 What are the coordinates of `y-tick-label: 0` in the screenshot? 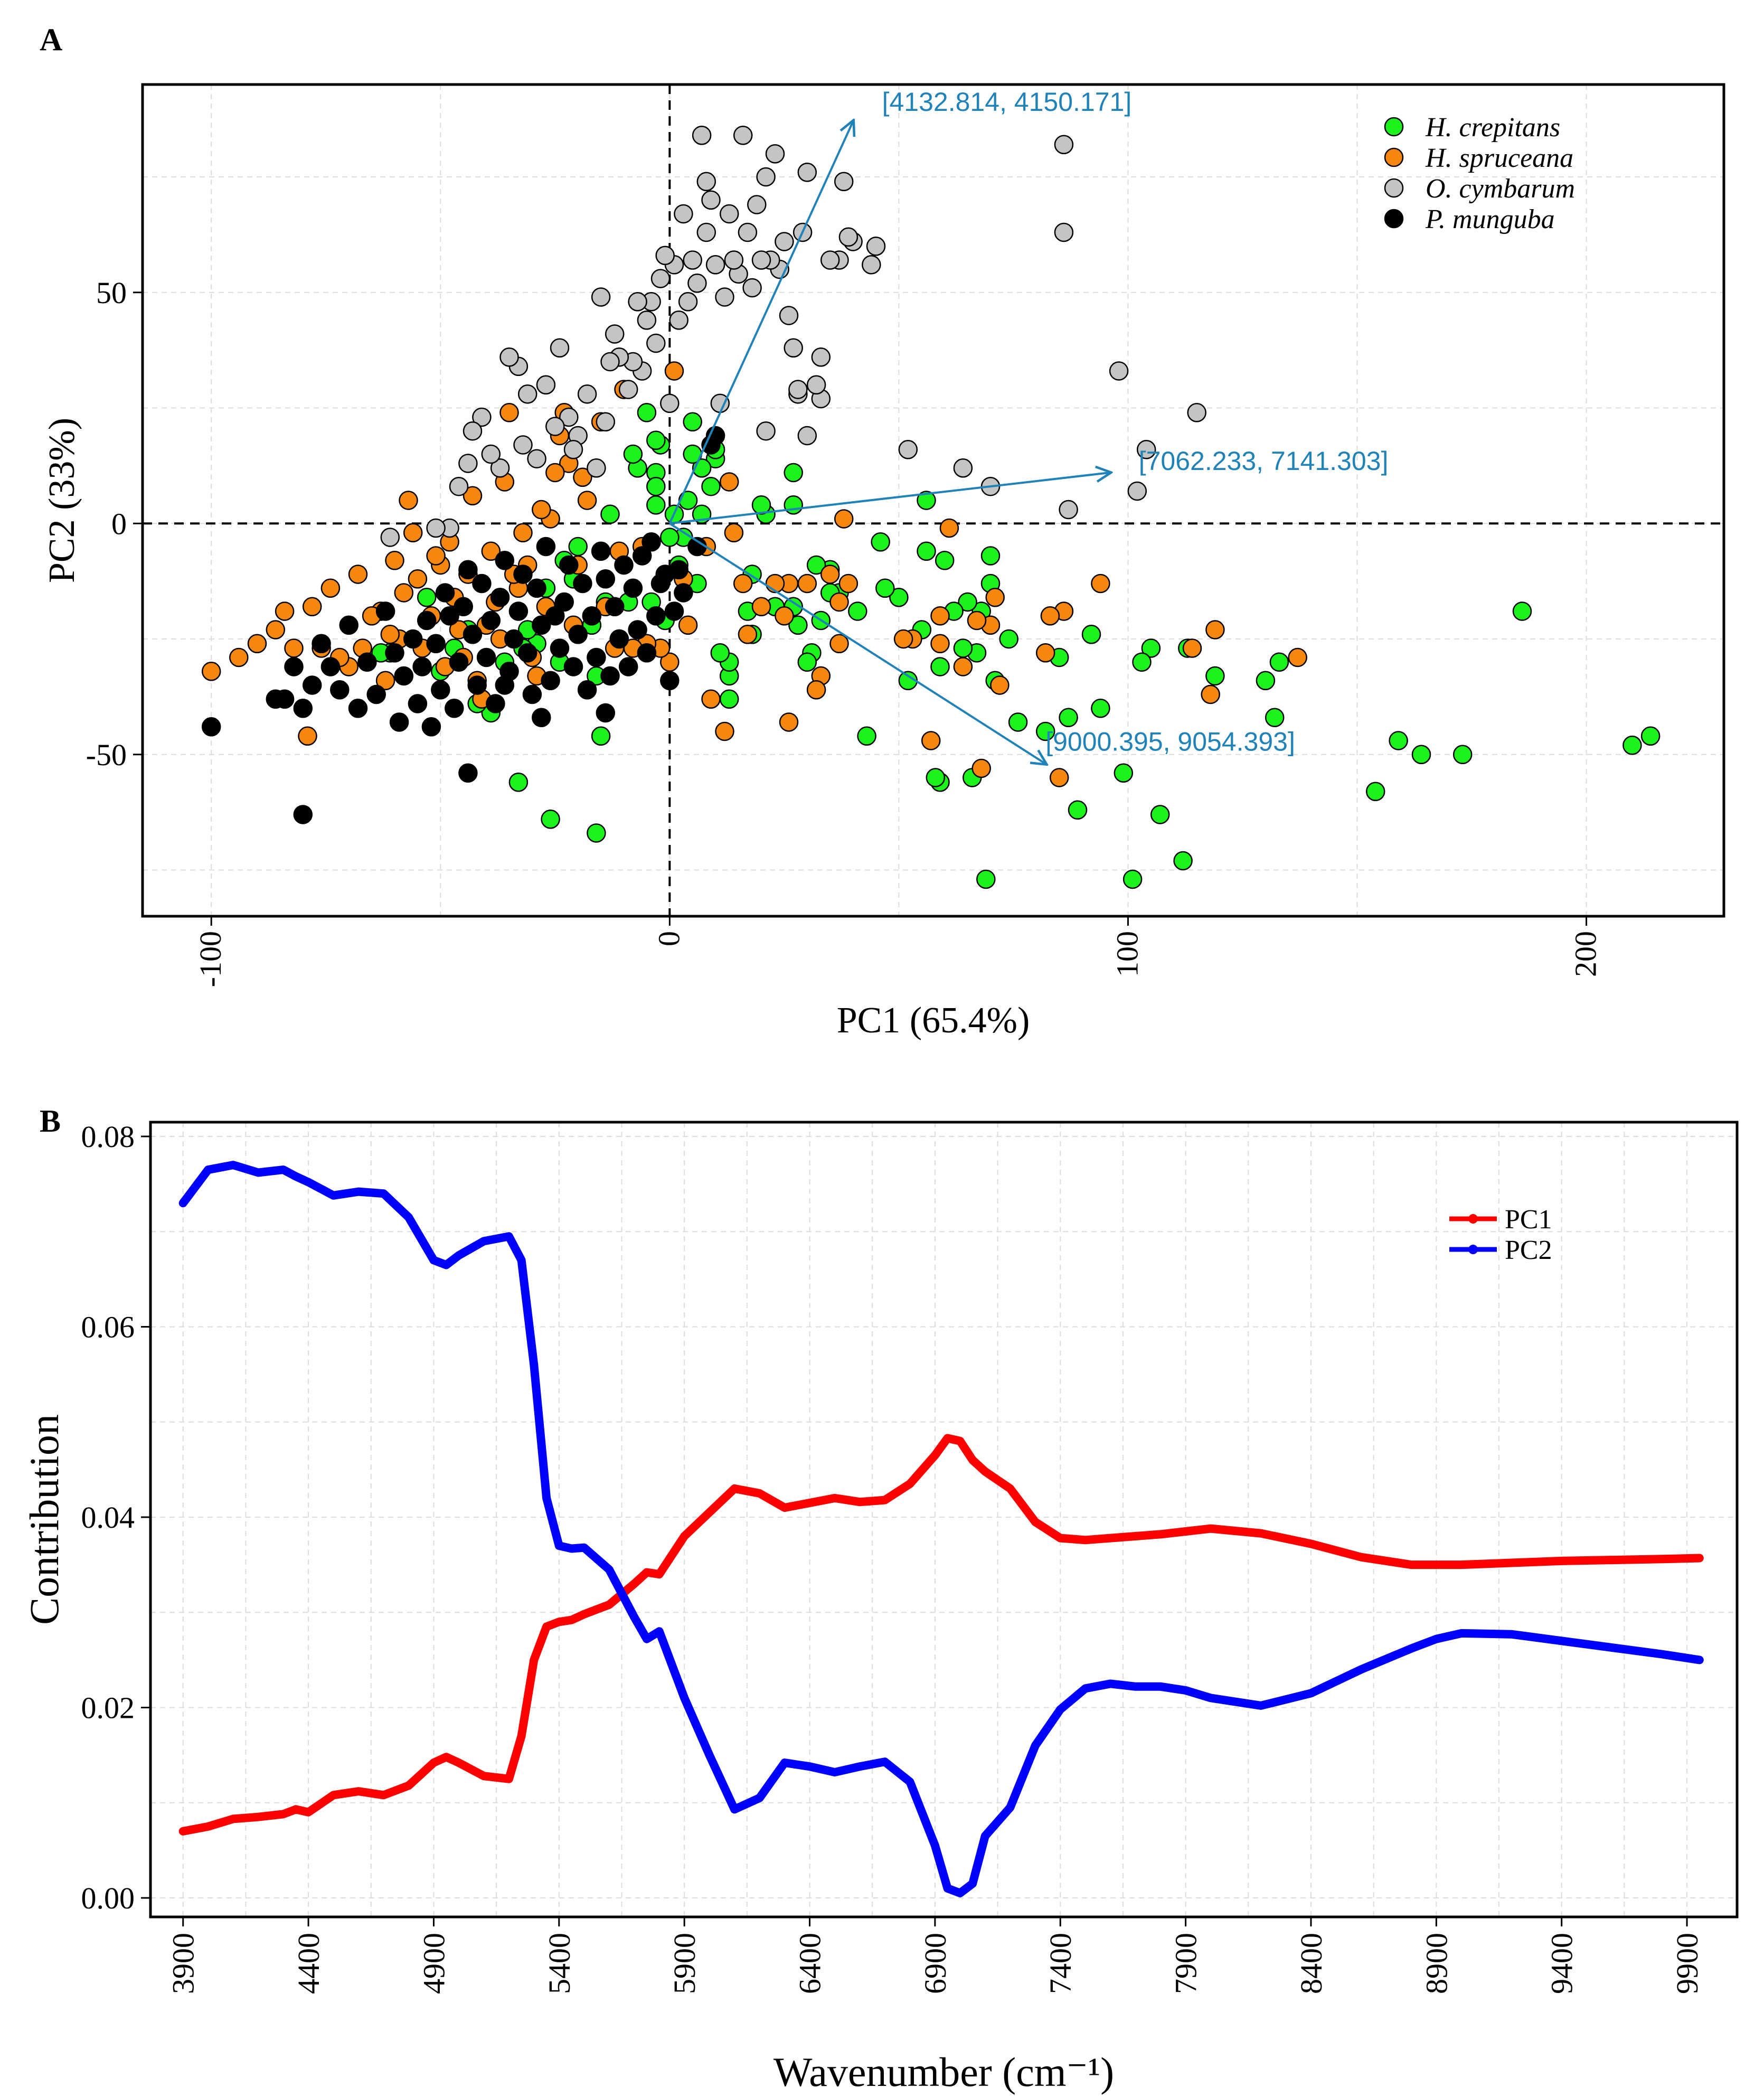 It's located at (119, 523).